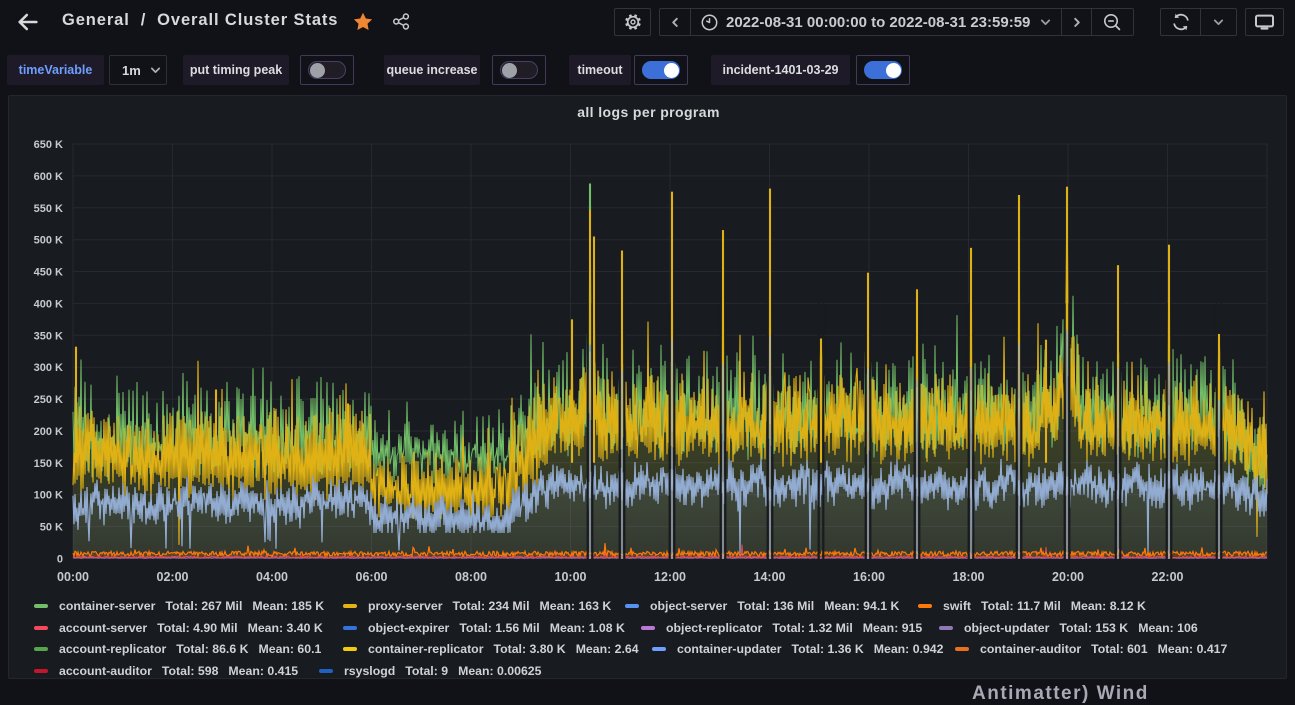 The image size is (1295, 705). What do you see at coordinates (48, 400) in the screenshot?
I see `svg-text: 250 K` at bounding box center [48, 400].